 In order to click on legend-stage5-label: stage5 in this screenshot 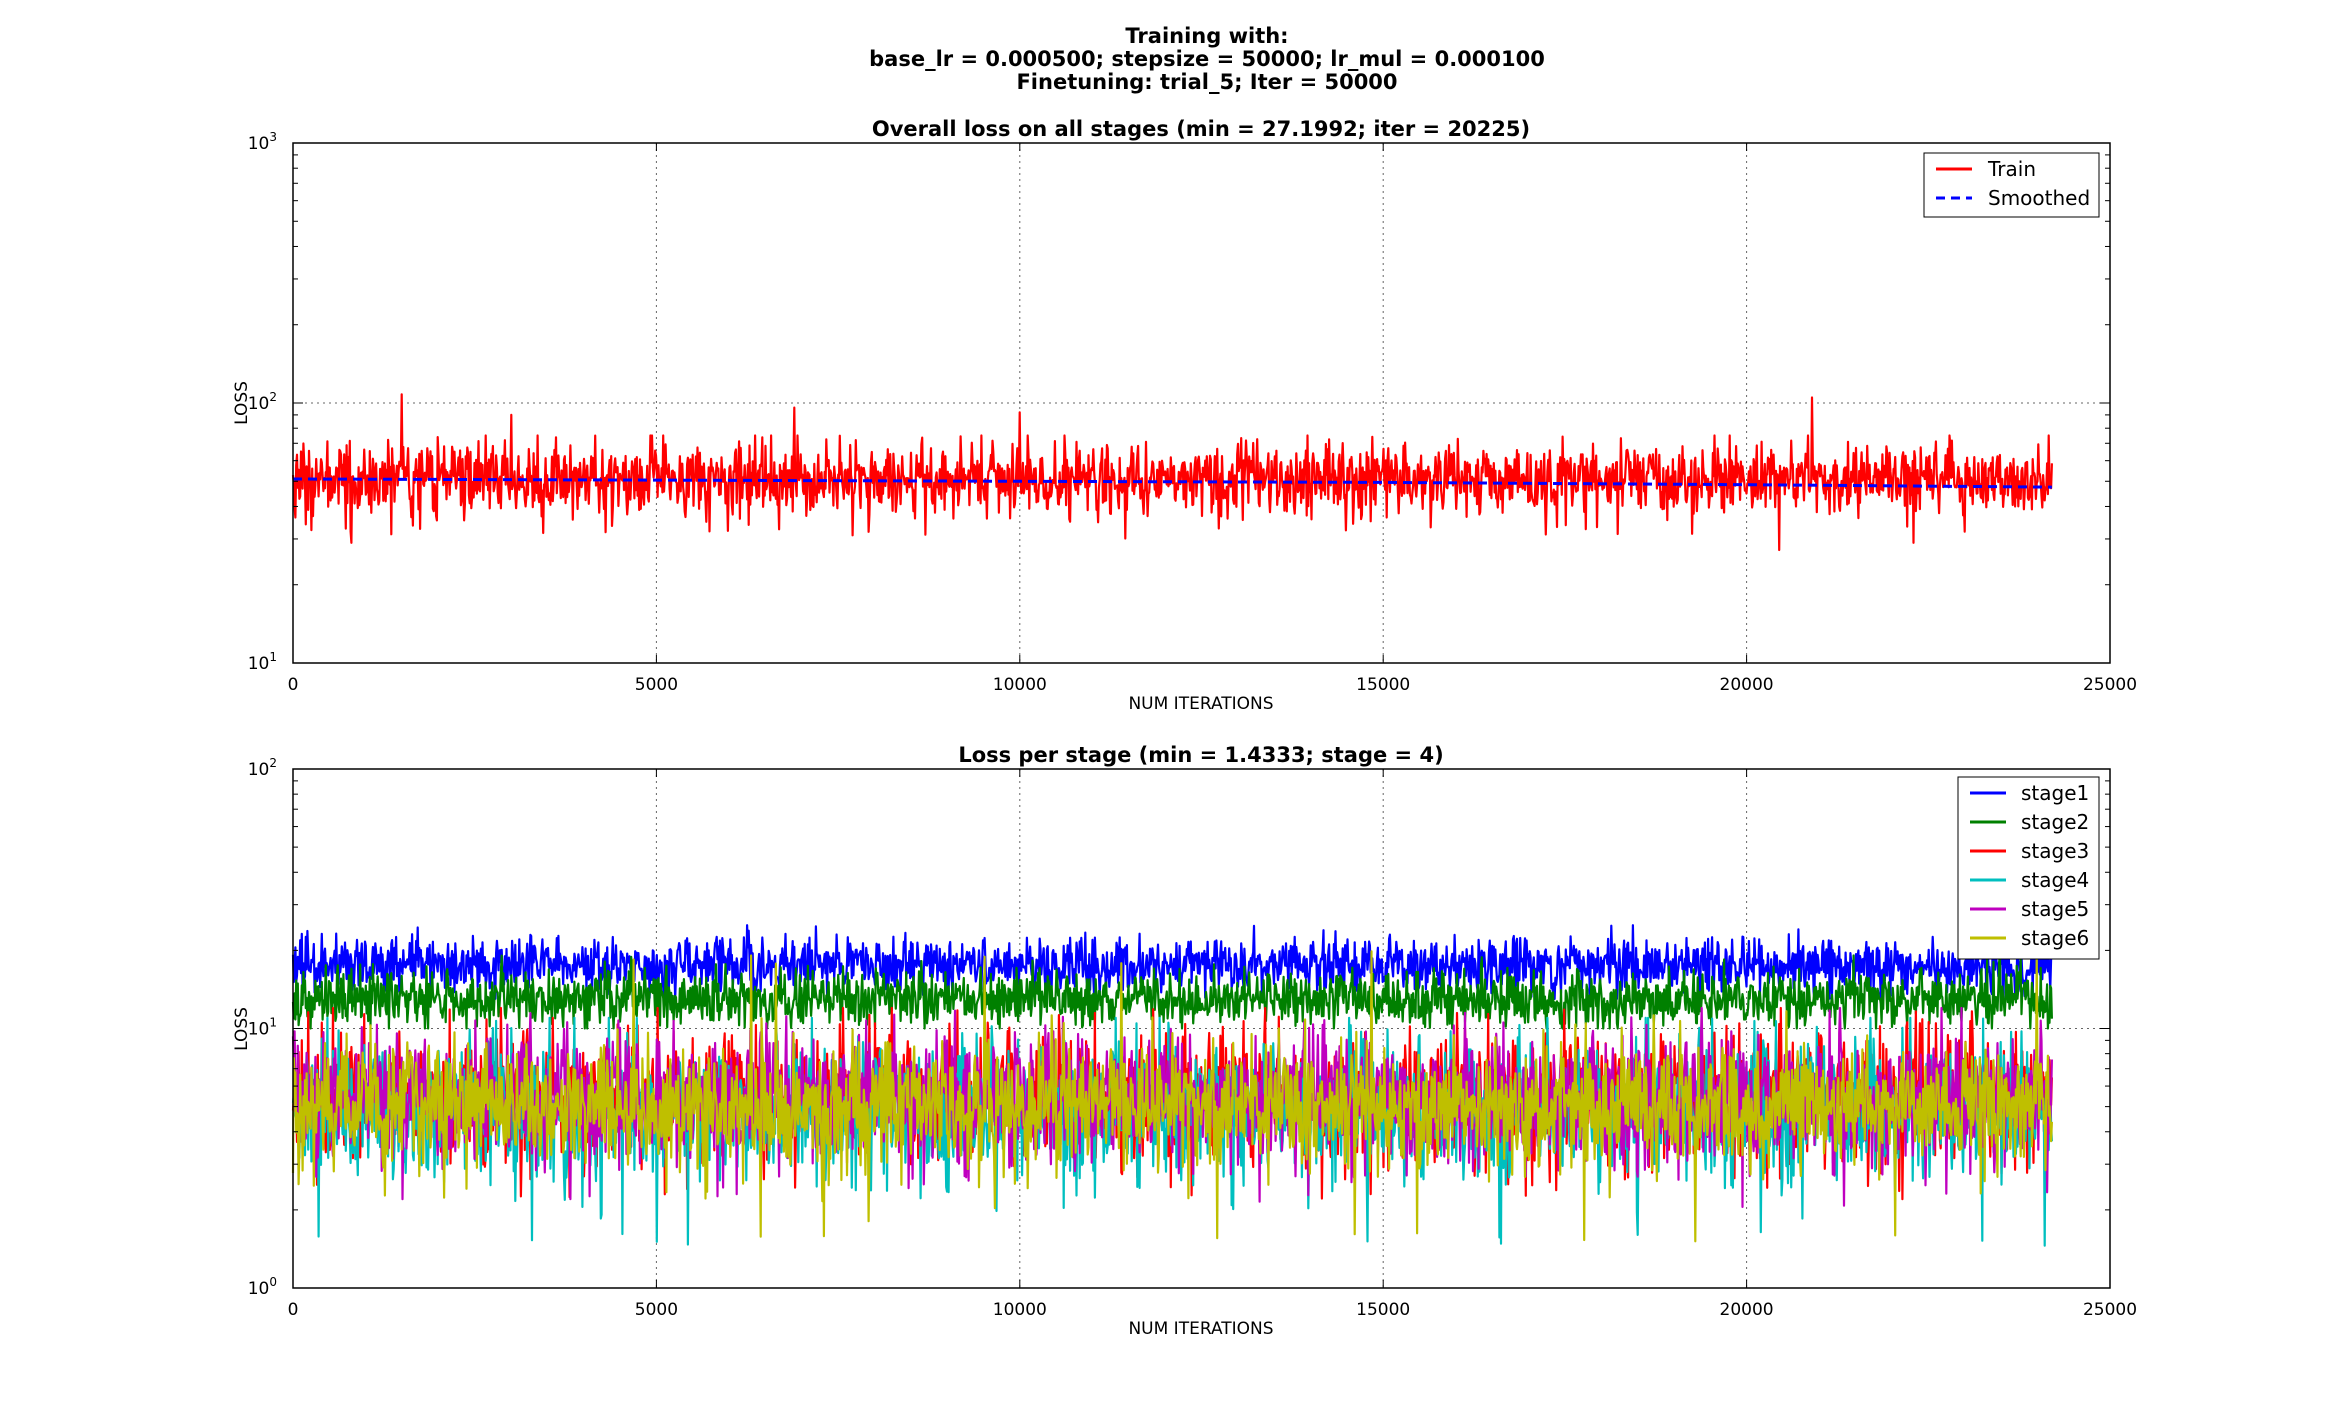, I will do `click(2055, 909)`.